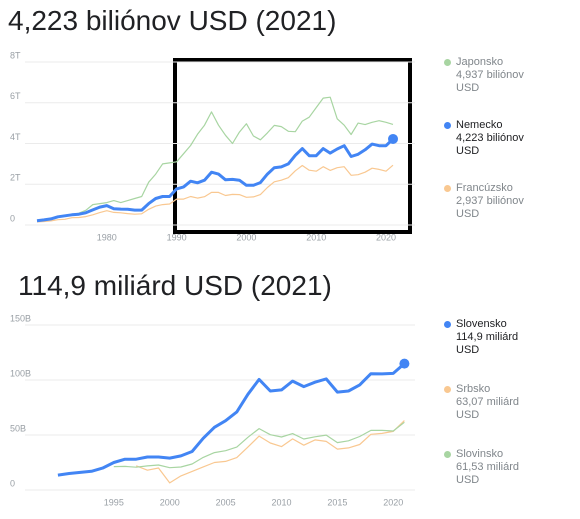 This screenshot has height=519, width=580. I want to click on y-tick-label: 150B, so click(20, 318).